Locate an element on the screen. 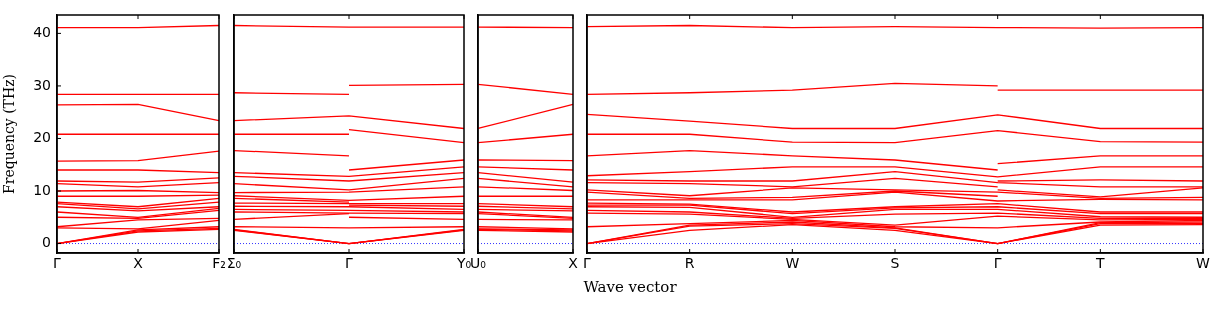  y-tick-label: 10 is located at coordinates (42, 189).